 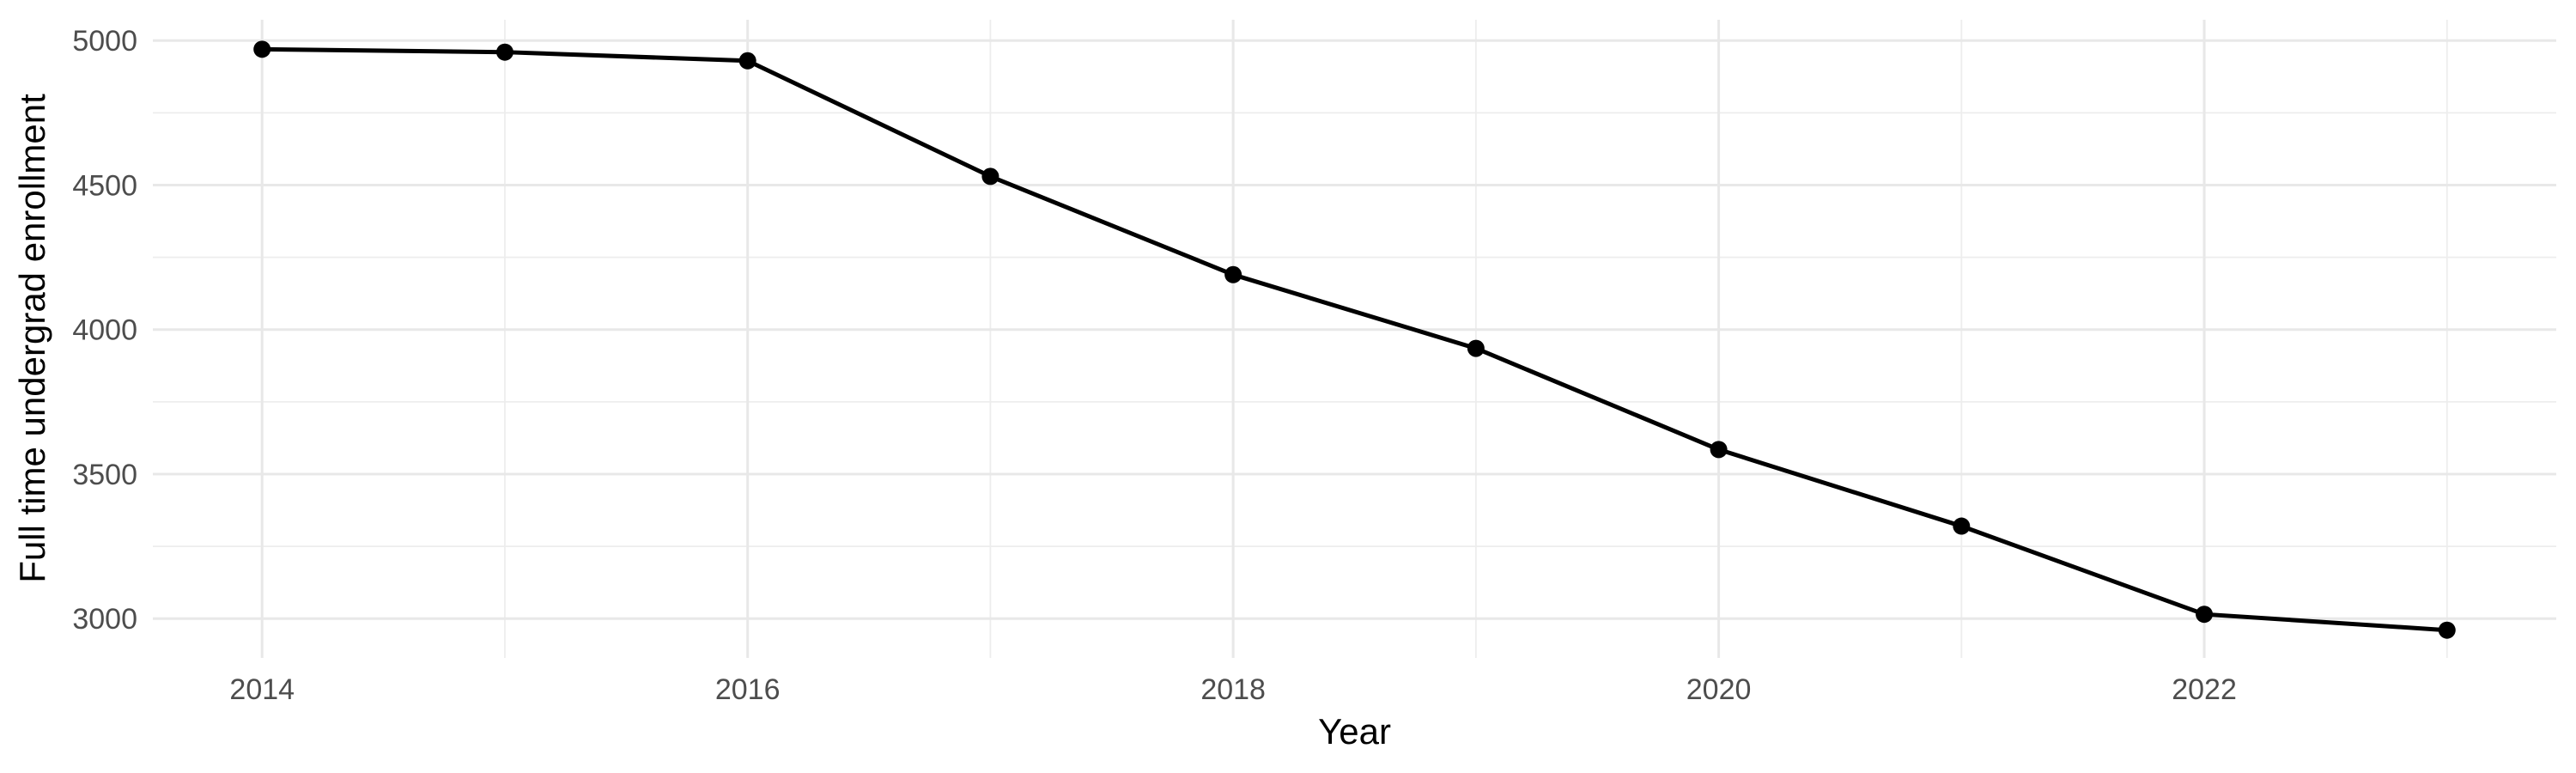 What do you see at coordinates (747, 61) in the screenshot?
I see `data-point-2016` at bounding box center [747, 61].